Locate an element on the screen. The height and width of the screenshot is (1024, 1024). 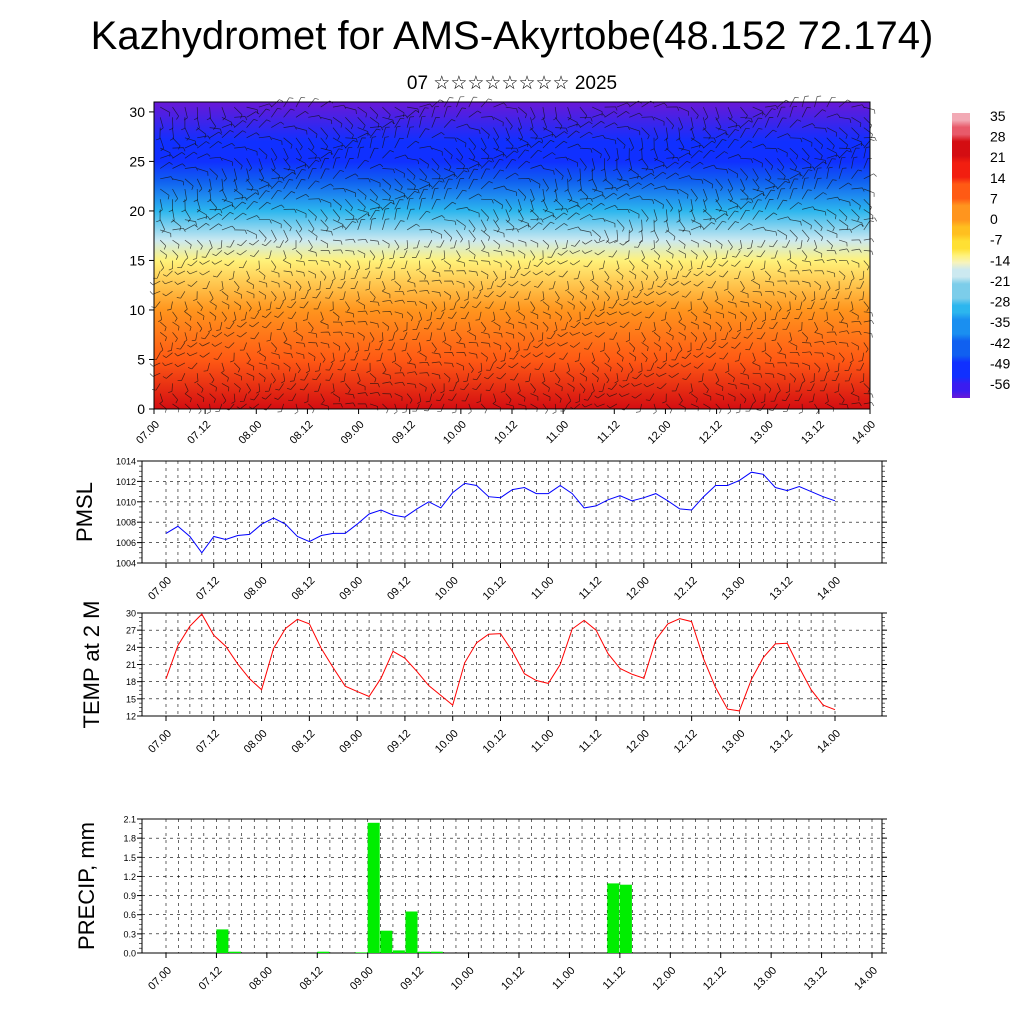
y-tick-label: 30 is located at coordinates (137, 112).